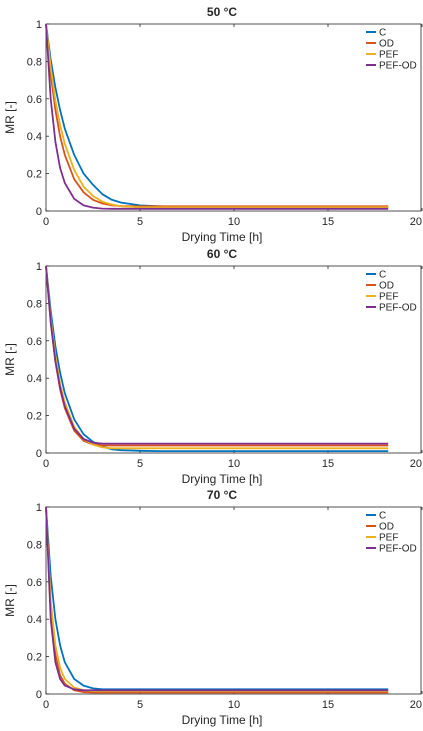  Describe the element at coordinates (222, 254) in the screenshot. I see `chart-title: 60 °C` at that location.